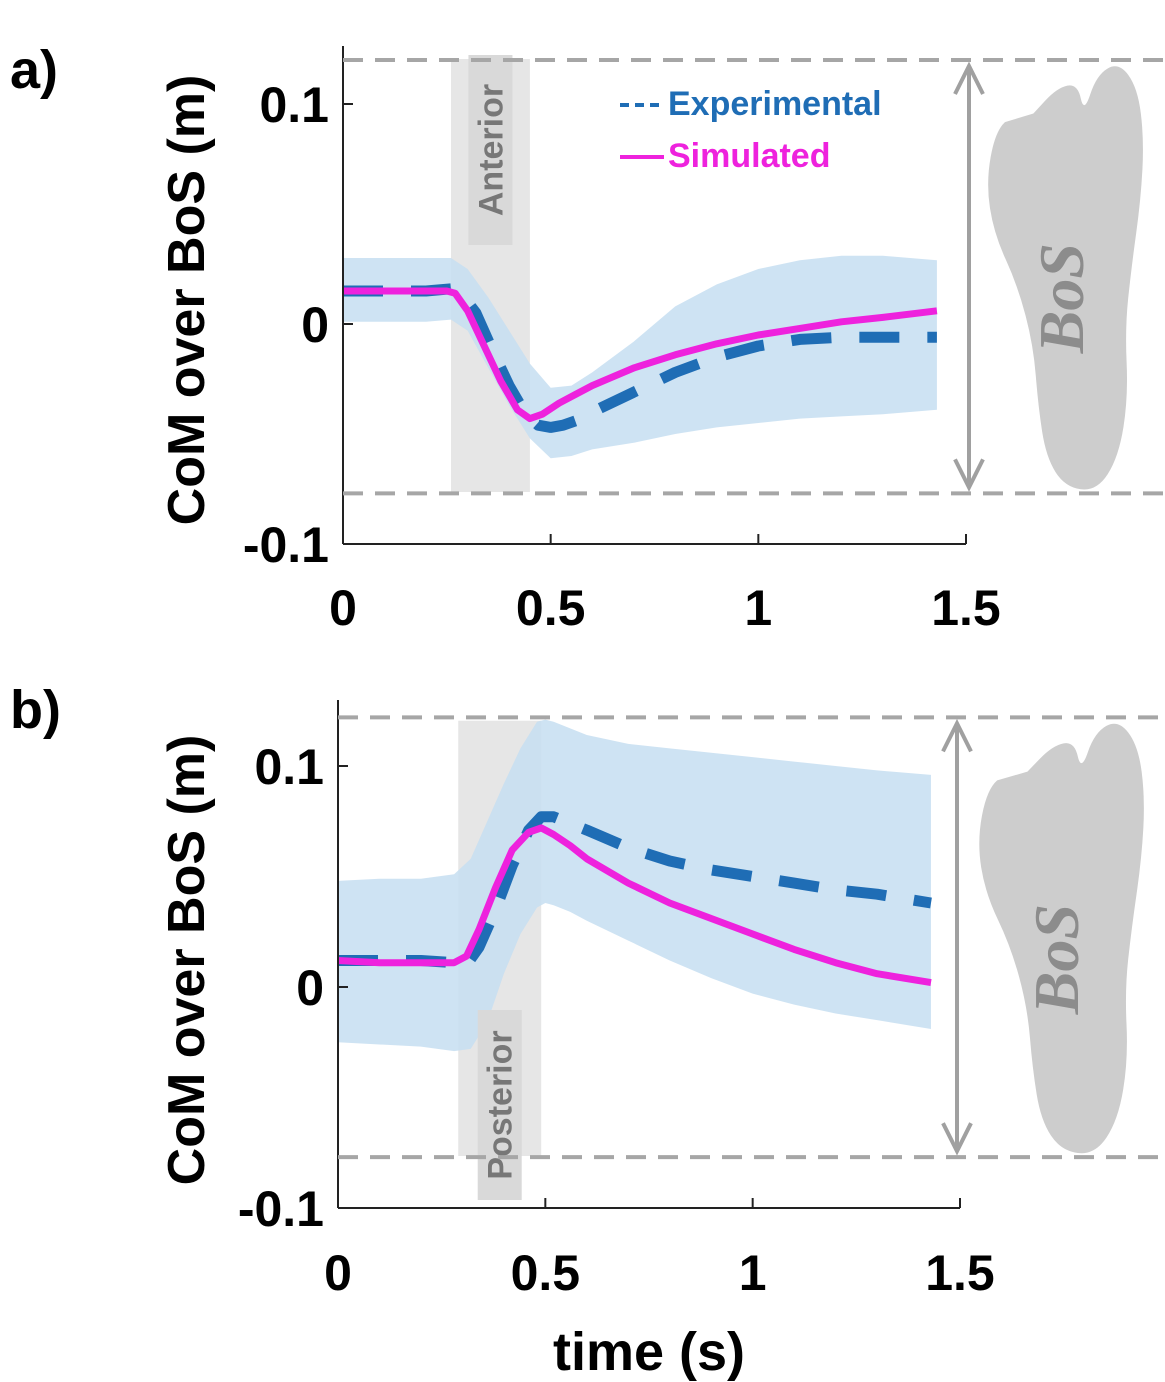 Image resolution: width=1165 pixels, height=1382 pixels. What do you see at coordinates (35, 710) in the screenshot?
I see `panel-label: b)` at bounding box center [35, 710].